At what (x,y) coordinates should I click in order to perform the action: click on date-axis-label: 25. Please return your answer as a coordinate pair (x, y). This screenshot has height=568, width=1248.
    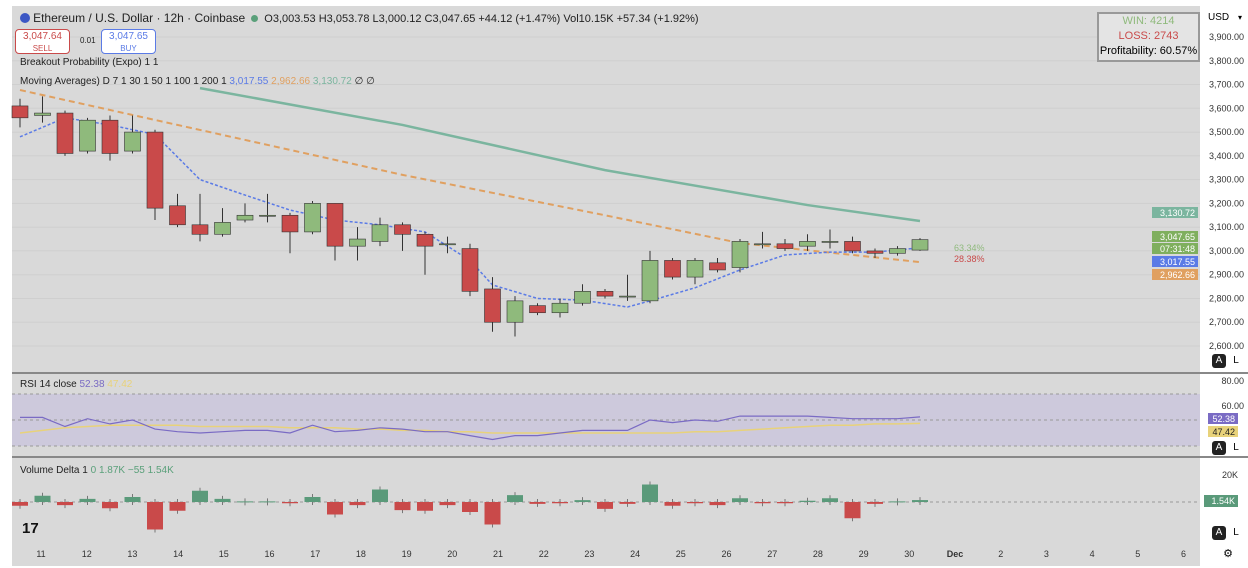
    Looking at the image, I should click on (681, 554).